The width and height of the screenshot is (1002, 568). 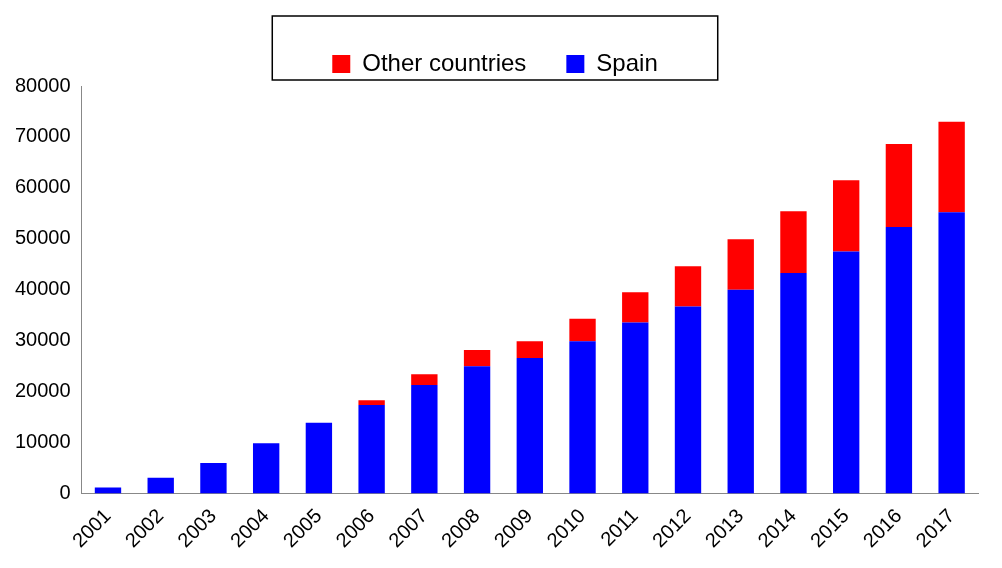 What do you see at coordinates (42, 84) in the screenshot?
I see `y-tick-label: 80000` at bounding box center [42, 84].